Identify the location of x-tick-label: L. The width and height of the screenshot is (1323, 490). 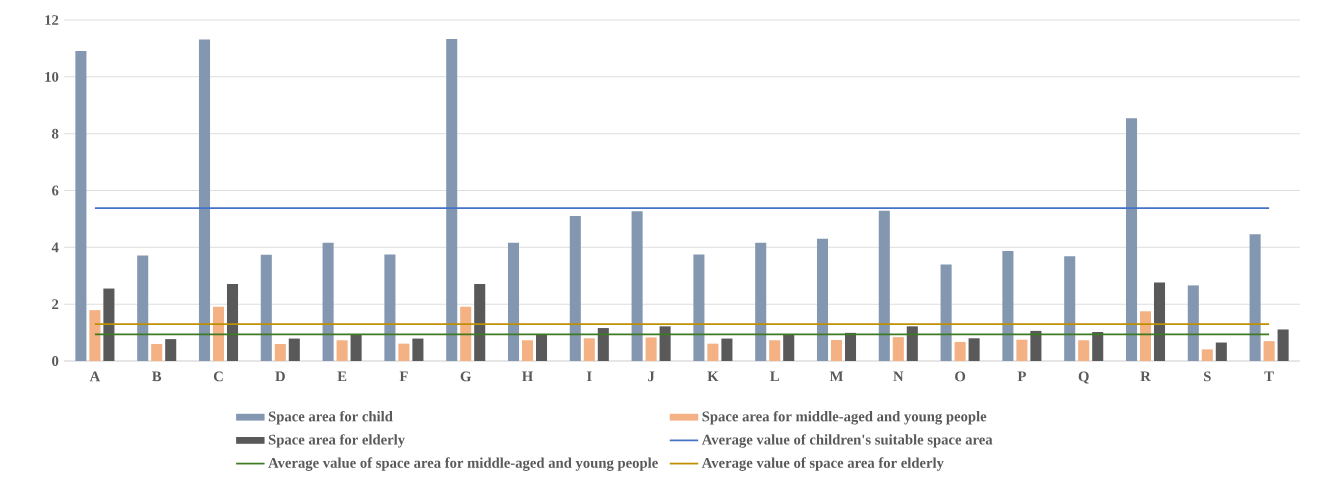
(774, 376).